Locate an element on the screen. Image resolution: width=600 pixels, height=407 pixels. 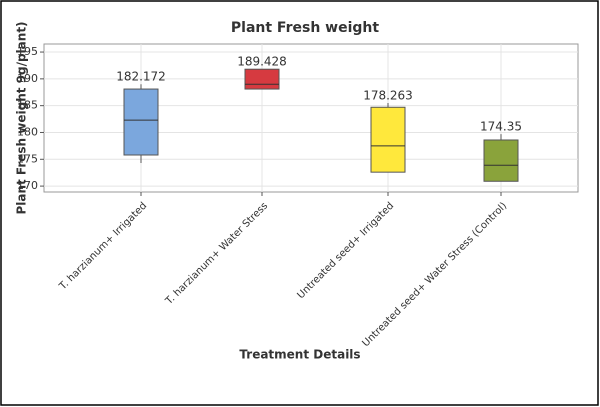
y-tick-label: 190 is located at coordinates (27, 78).